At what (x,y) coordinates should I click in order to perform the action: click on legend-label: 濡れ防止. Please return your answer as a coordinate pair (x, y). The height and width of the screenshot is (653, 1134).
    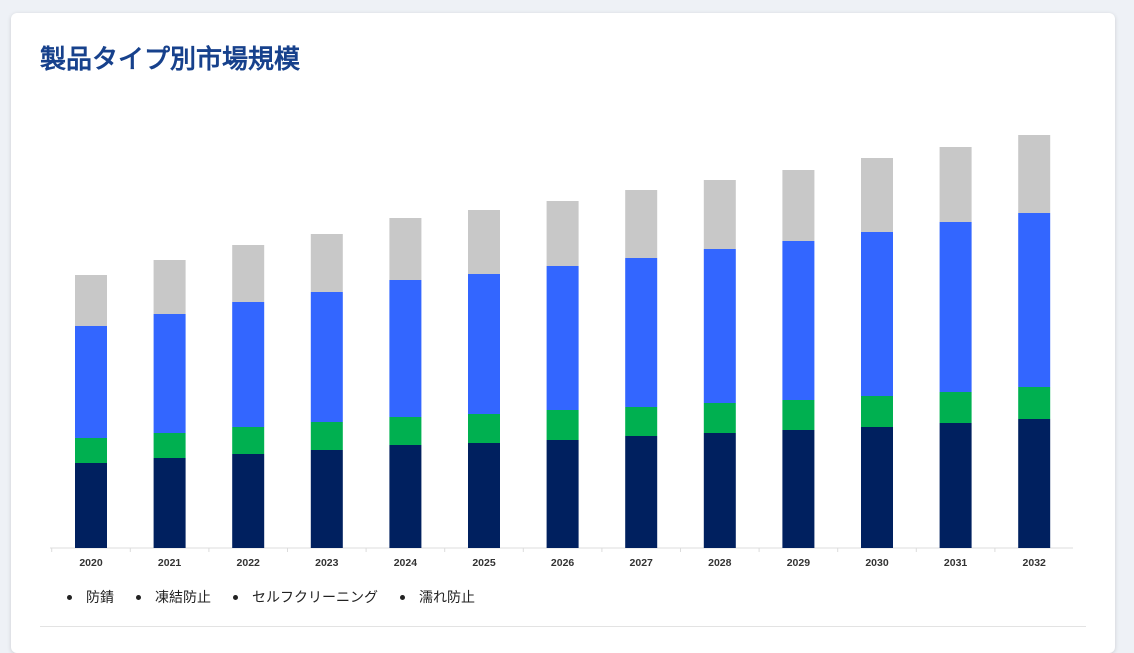
    Looking at the image, I should click on (447, 598).